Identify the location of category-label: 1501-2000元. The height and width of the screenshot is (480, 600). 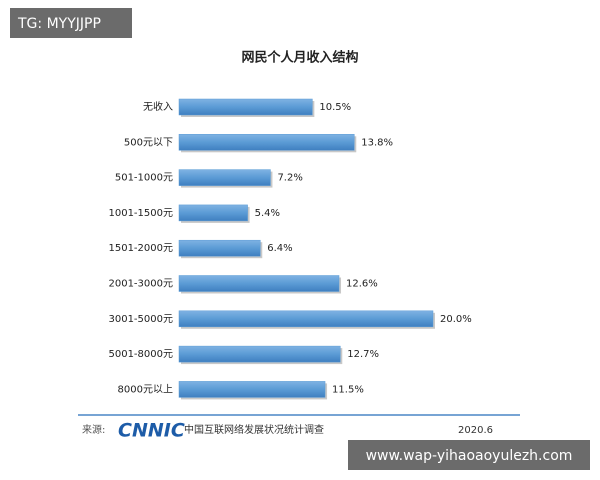
(140, 248).